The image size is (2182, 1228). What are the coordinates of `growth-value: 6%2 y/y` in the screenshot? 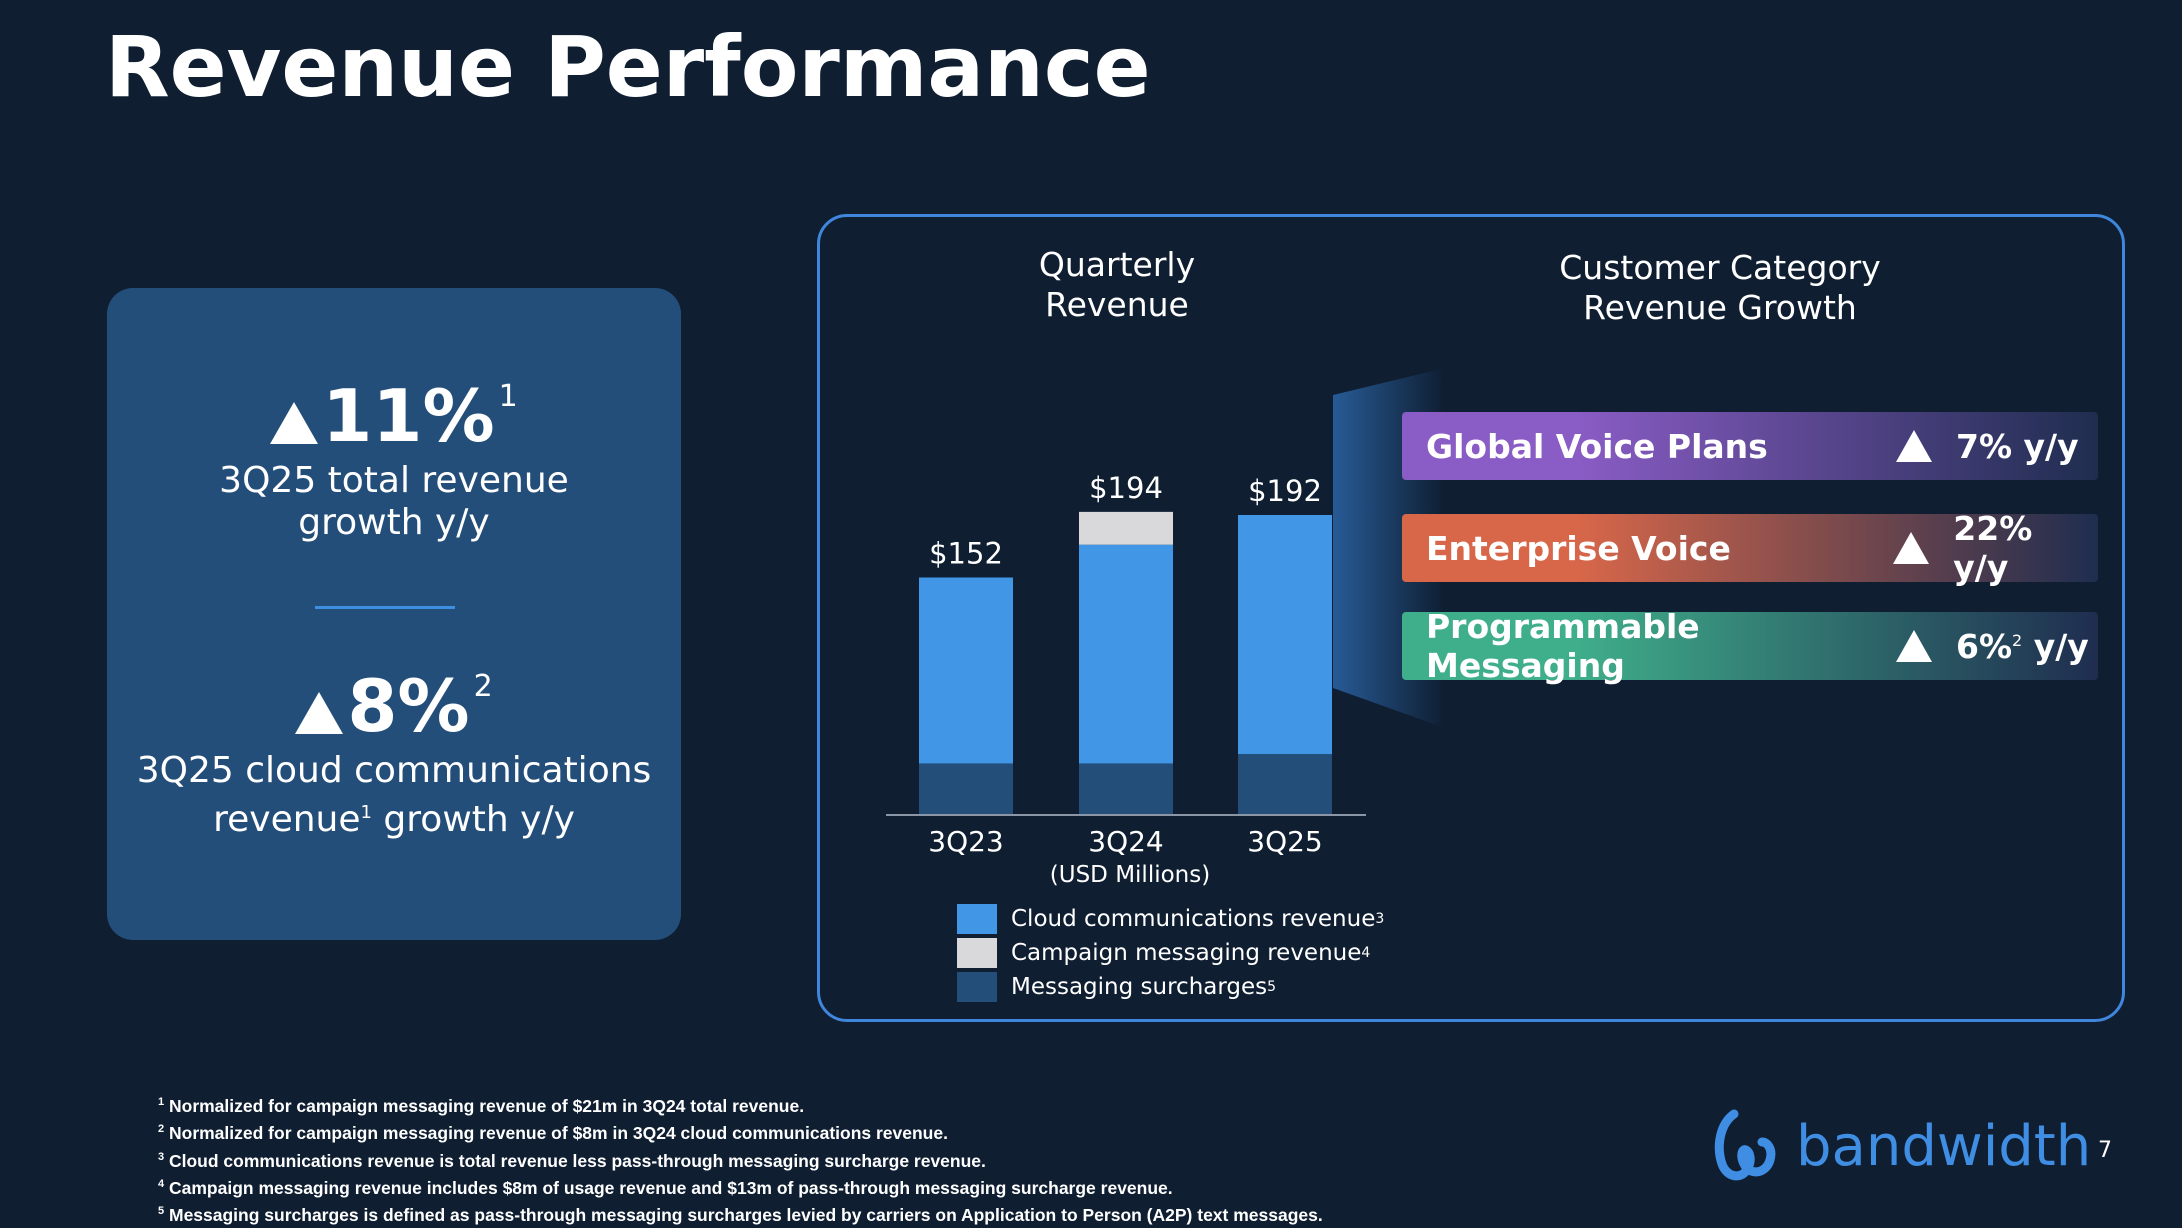 It's located at (2022, 646).